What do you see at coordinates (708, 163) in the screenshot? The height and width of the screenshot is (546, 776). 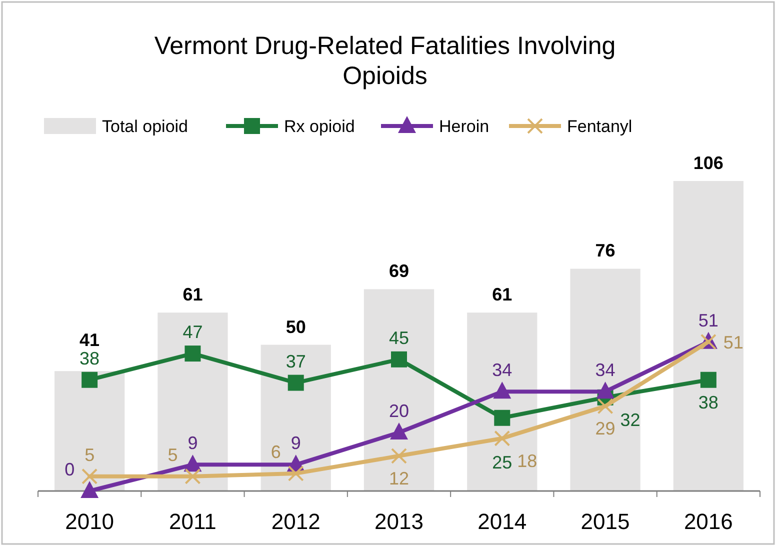 I see `data-label: 106` at bounding box center [708, 163].